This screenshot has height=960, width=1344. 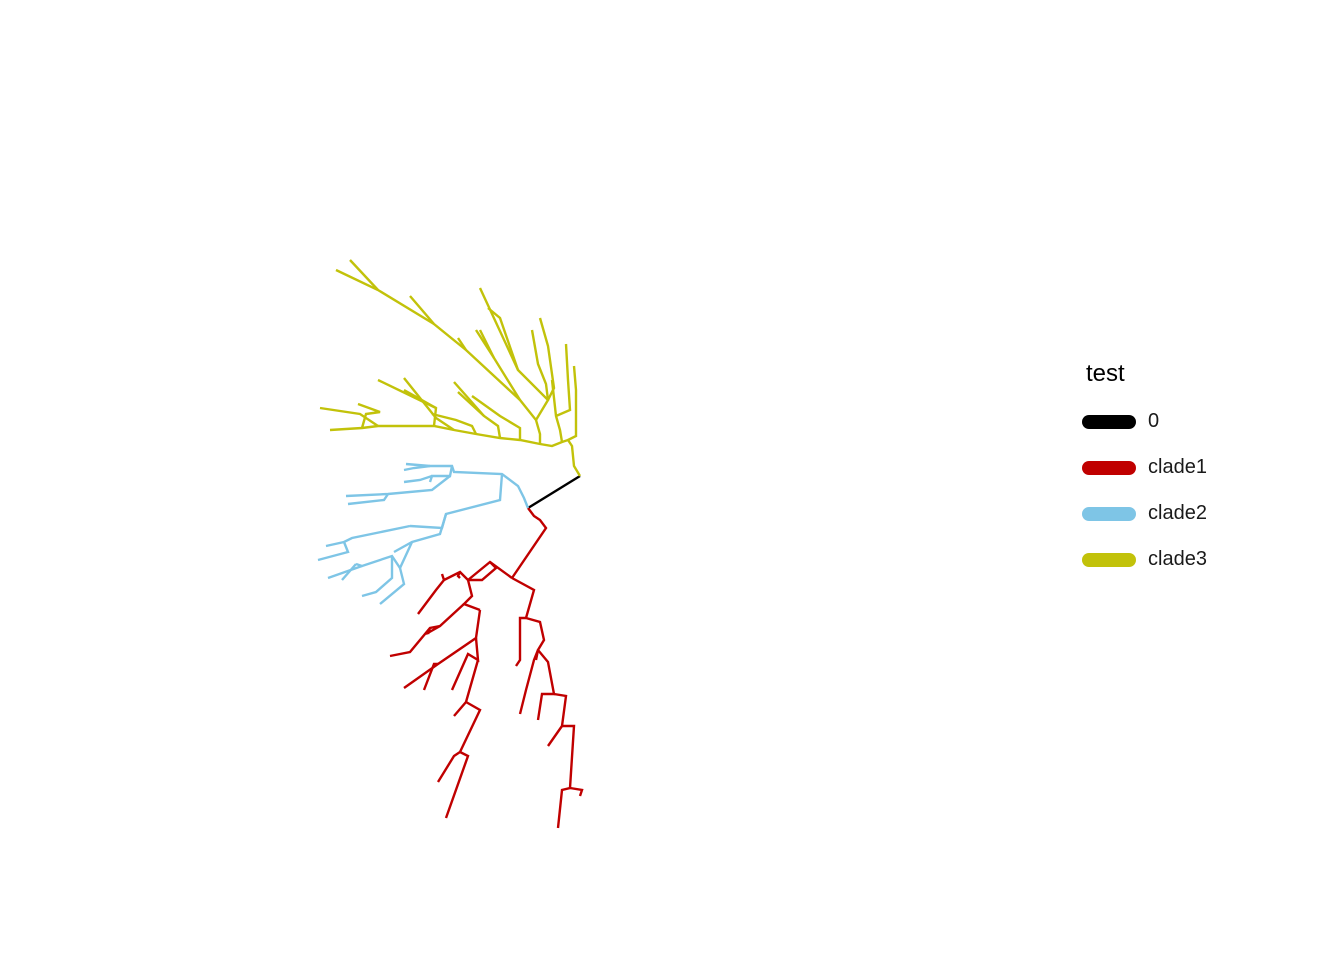 What do you see at coordinates (1109, 514) in the screenshot?
I see `legend-key-clade2` at bounding box center [1109, 514].